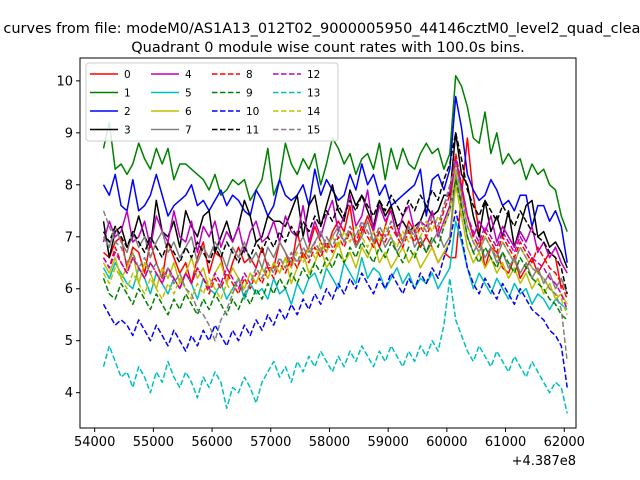 The height and width of the screenshot is (480, 640). I want to click on legend-label-4: 4, so click(188, 75).